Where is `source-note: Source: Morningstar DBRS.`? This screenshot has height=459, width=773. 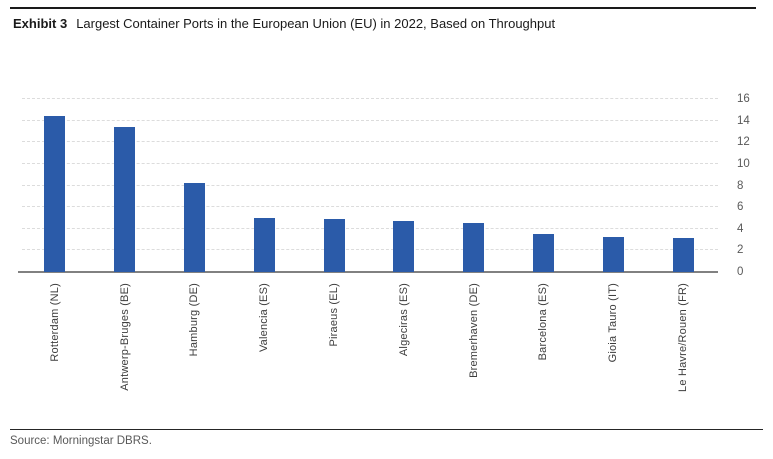
source-note: Source: Morningstar DBRS. is located at coordinates (81, 441).